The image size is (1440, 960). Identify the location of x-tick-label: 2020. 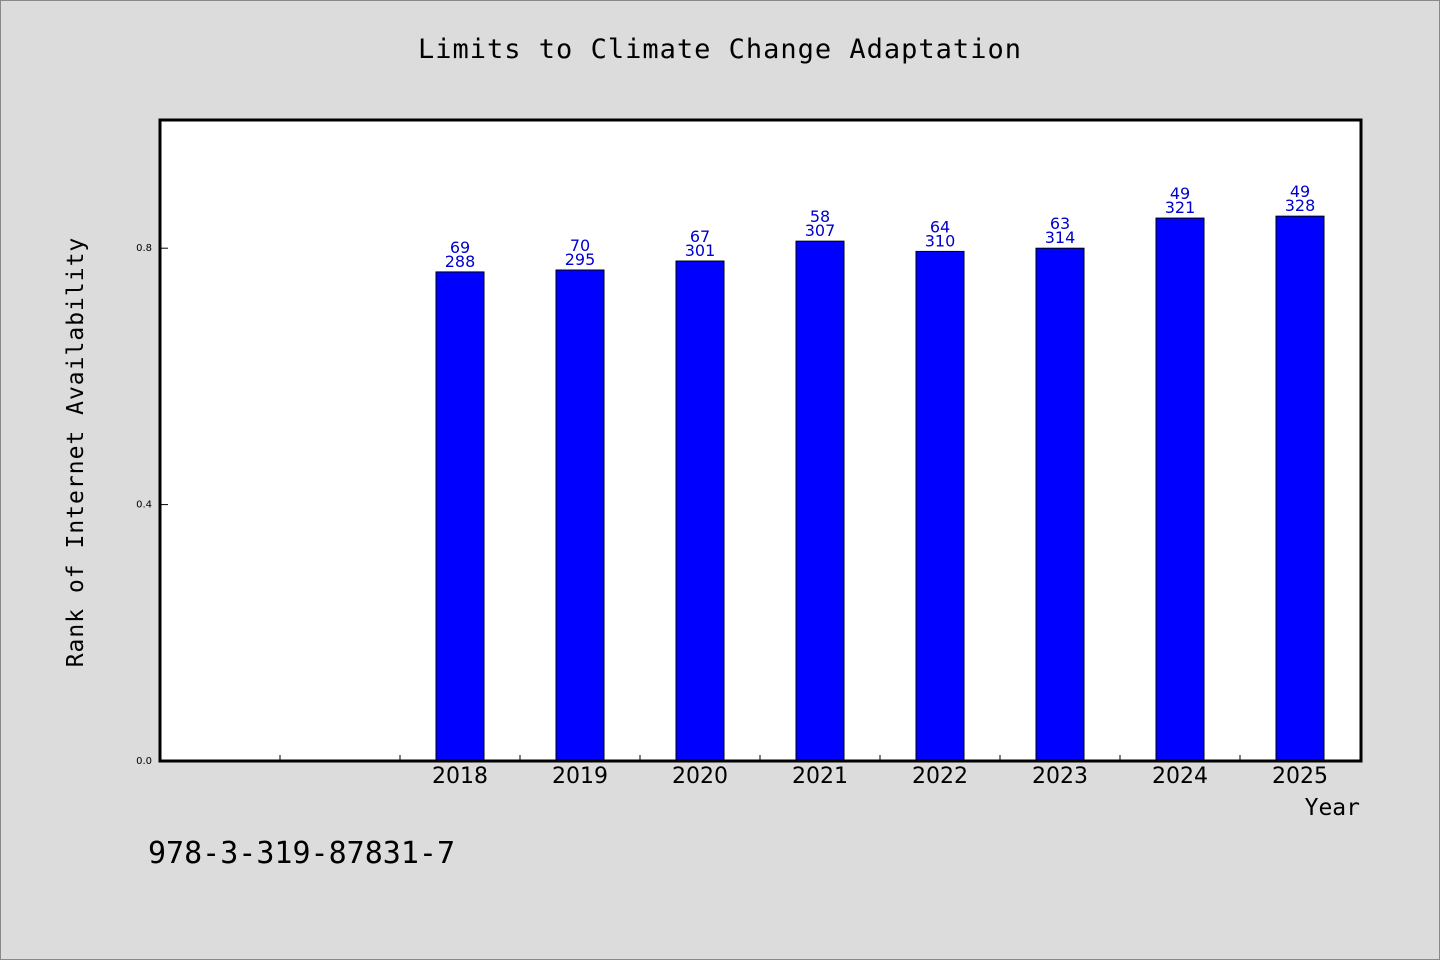
(700, 776).